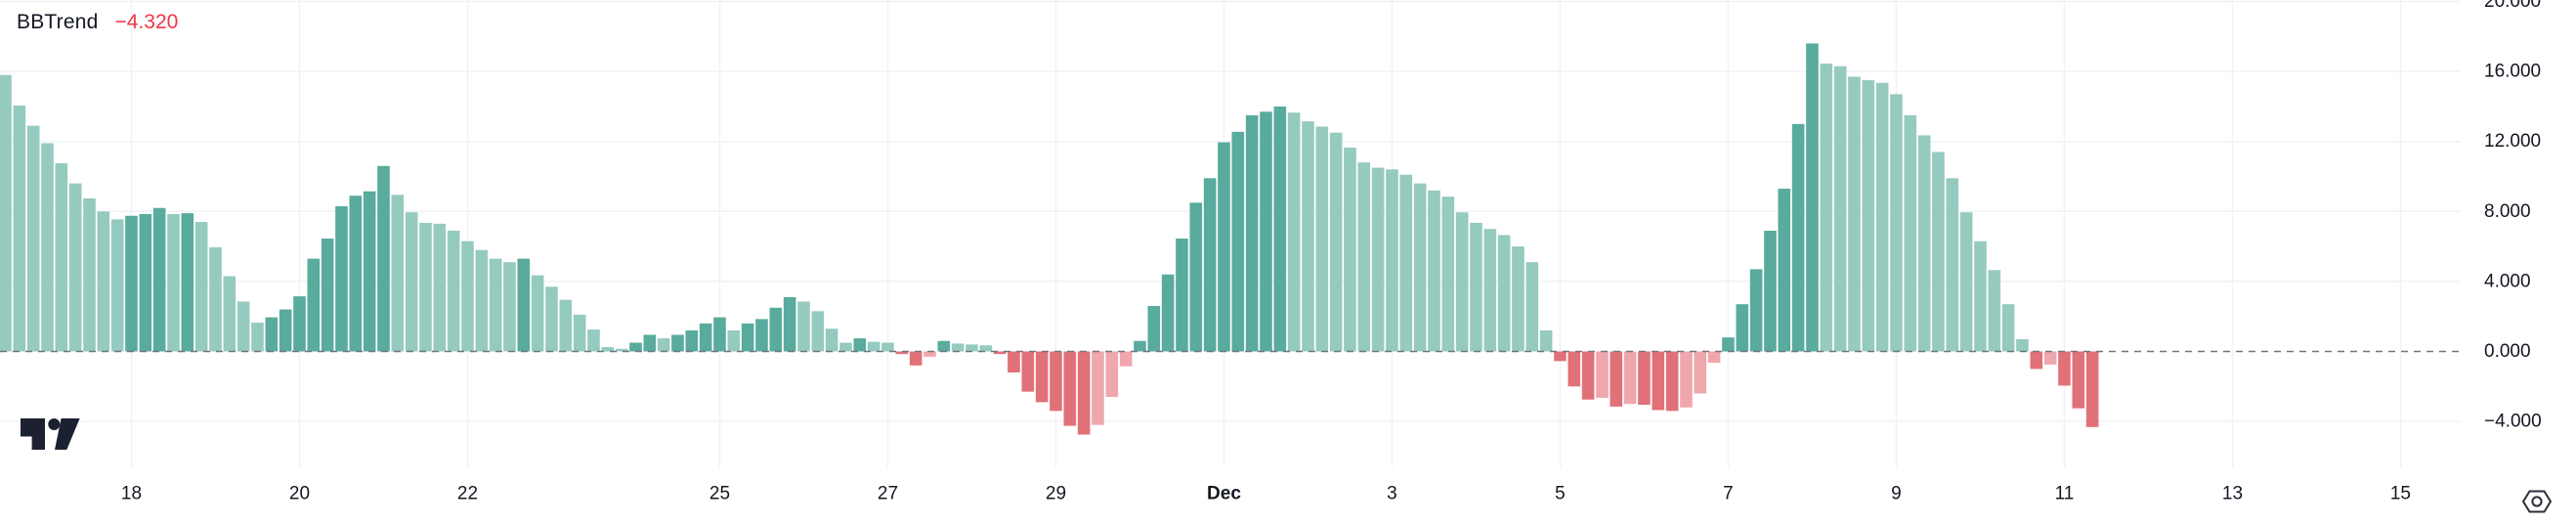  Describe the element at coordinates (1560, 494) in the screenshot. I see `x-axis-label: 5` at that location.